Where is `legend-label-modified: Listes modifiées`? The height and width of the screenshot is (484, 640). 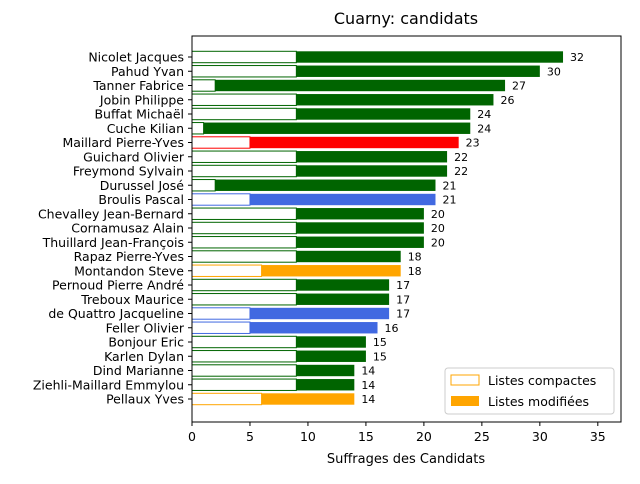
legend-label-modified: Listes modifiées is located at coordinates (538, 401).